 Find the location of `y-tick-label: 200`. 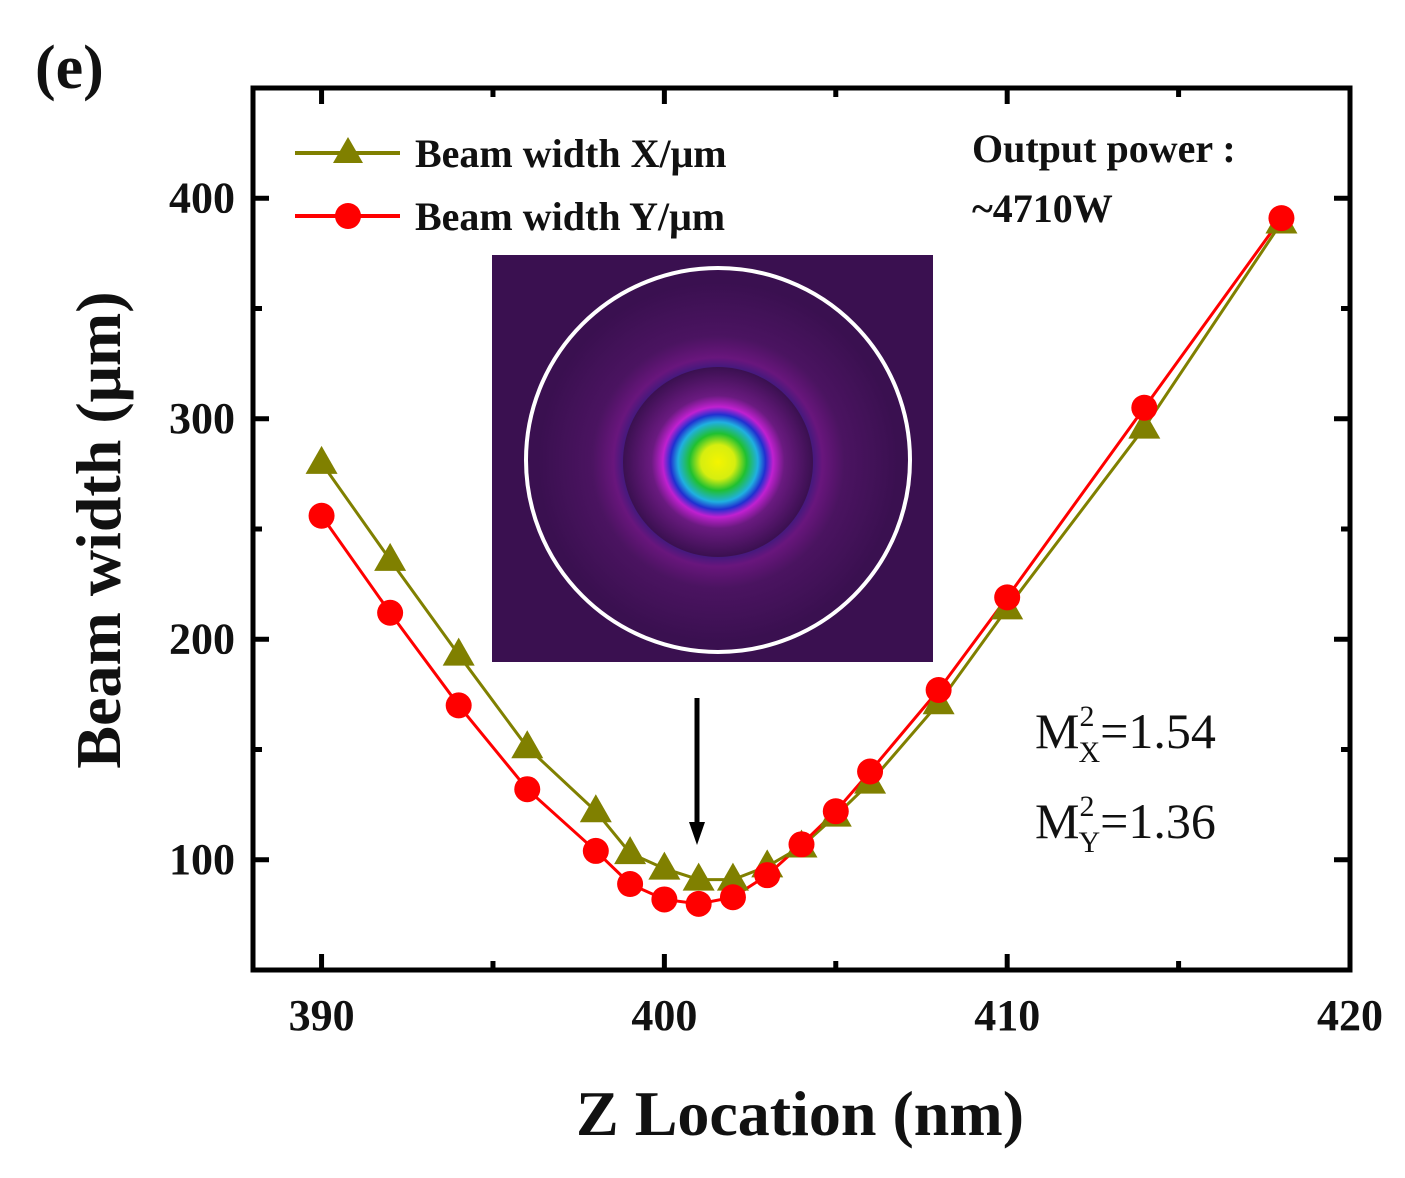

y-tick-label: 200 is located at coordinates (202, 638).